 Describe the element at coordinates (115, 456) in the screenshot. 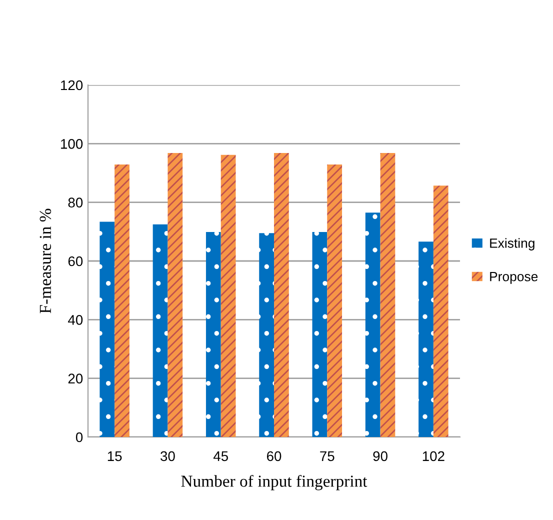

I see `x-tick-label: 15` at that location.